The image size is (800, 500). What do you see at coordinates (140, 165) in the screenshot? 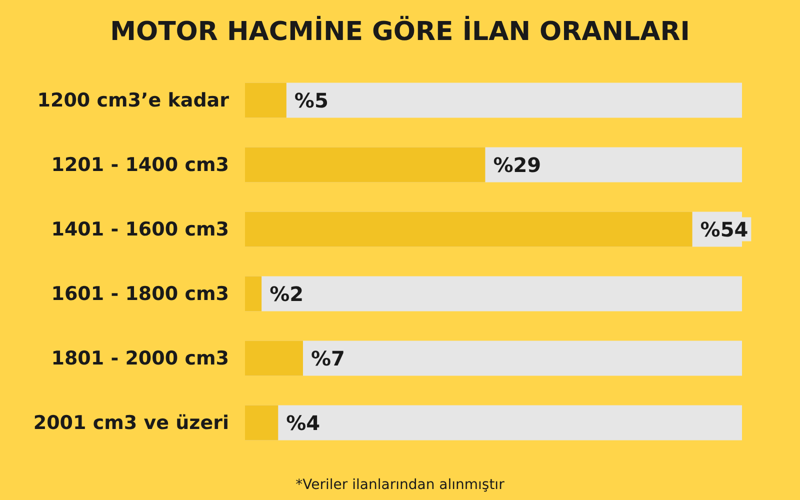
I see `y-tick-label: 1201 - 1400 cm3` at bounding box center [140, 165].